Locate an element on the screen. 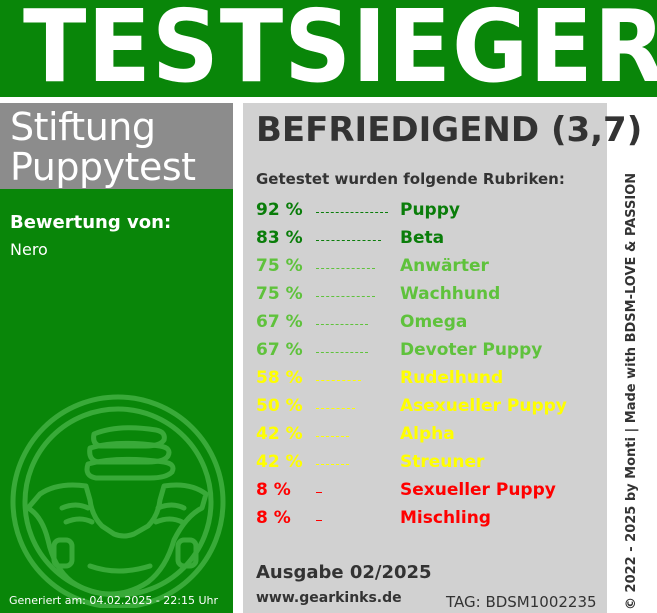 The height and width of the screenshot is (613, 657). rubric-row: 67 % Omega is located at coordinates (428, 324).